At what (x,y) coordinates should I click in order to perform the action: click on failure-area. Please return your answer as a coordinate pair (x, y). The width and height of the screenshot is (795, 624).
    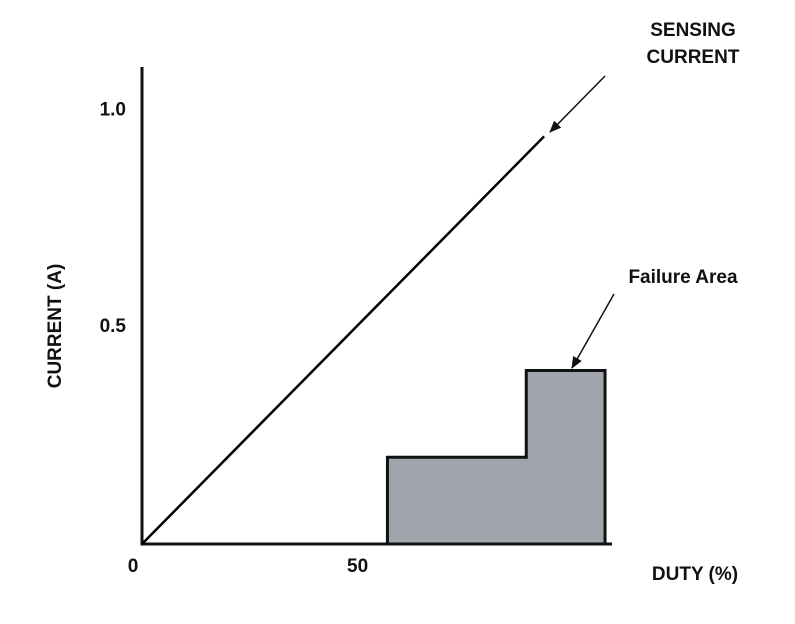
    Looking at the image, I should click on (496, 457).